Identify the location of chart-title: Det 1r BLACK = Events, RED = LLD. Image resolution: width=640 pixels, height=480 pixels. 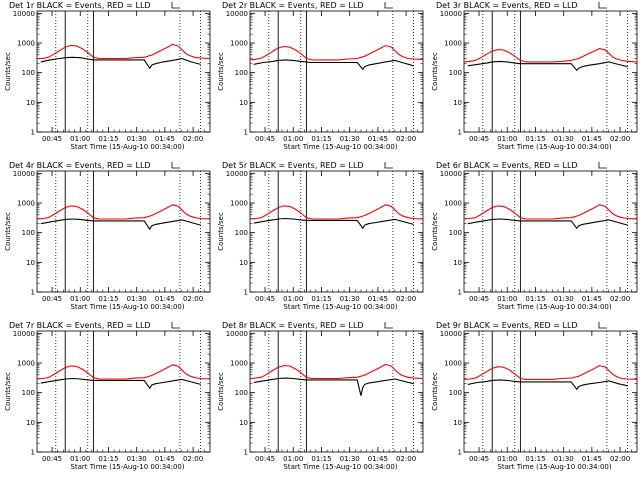
(80, 5).